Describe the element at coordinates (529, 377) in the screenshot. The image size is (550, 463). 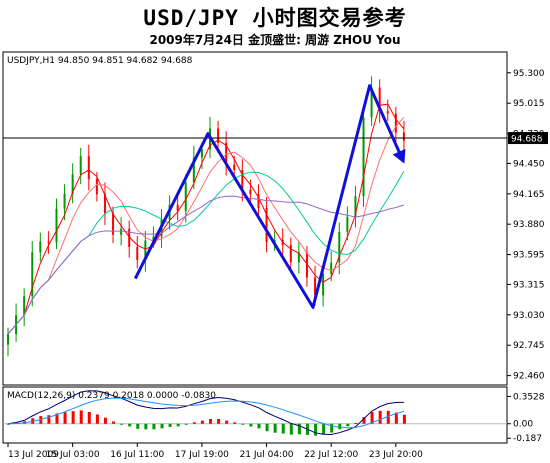
I see `price-tick-label: 92.460` at that location.